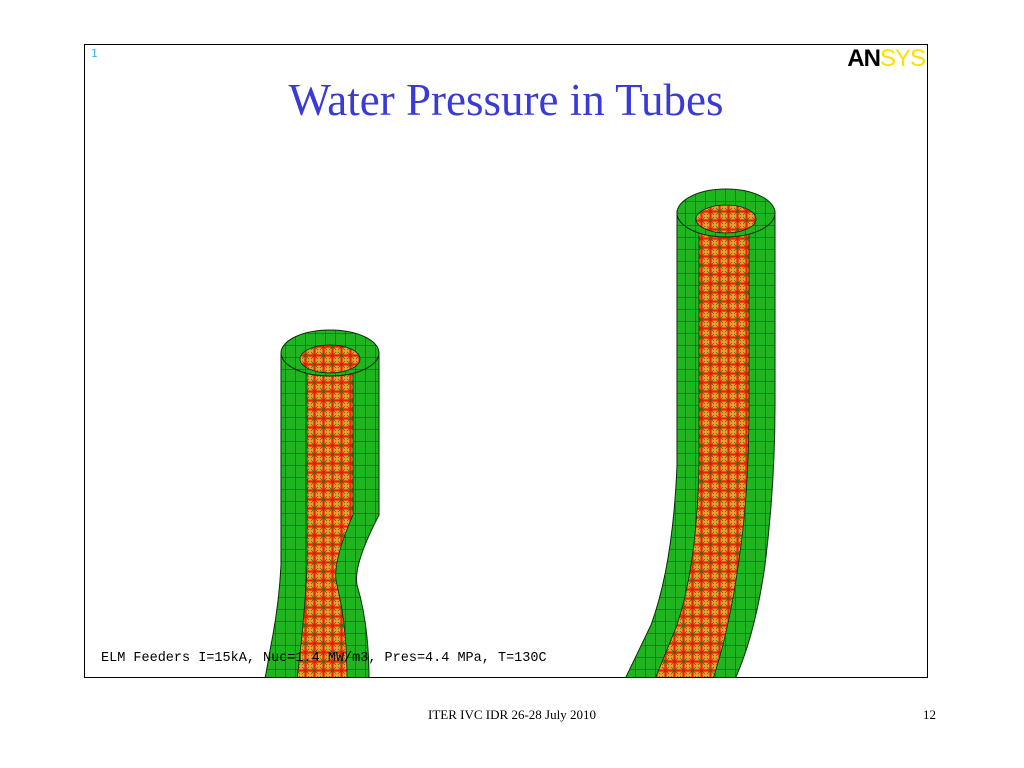 The height and width of the screenshot is (768, 1024). Describe the element at coordinates (700, 432) in the screenshot. I see `right-tube` at that location.